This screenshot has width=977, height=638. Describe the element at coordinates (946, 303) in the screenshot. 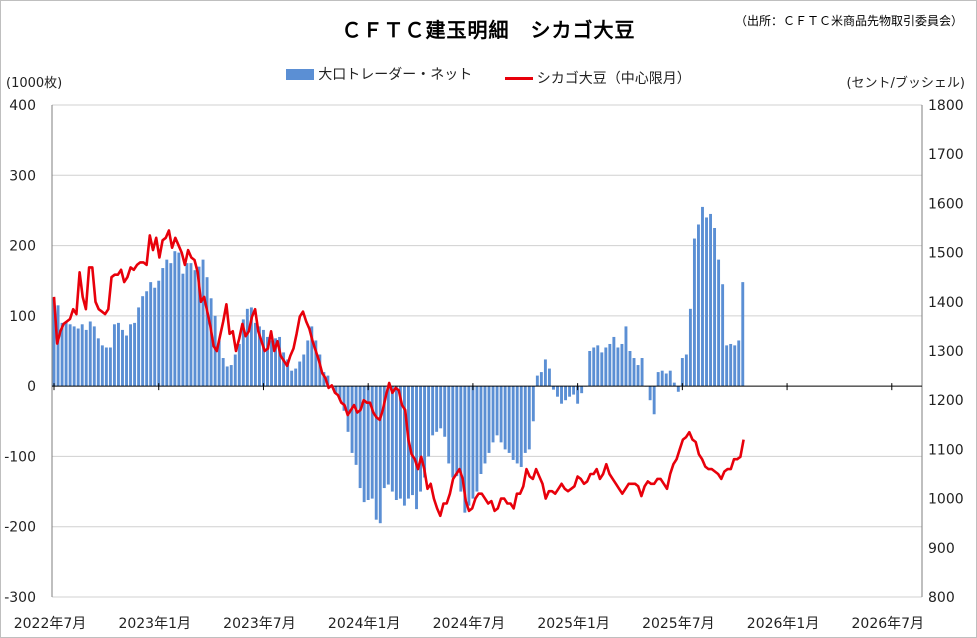

I see `right-tick-label: 1400` at that location.